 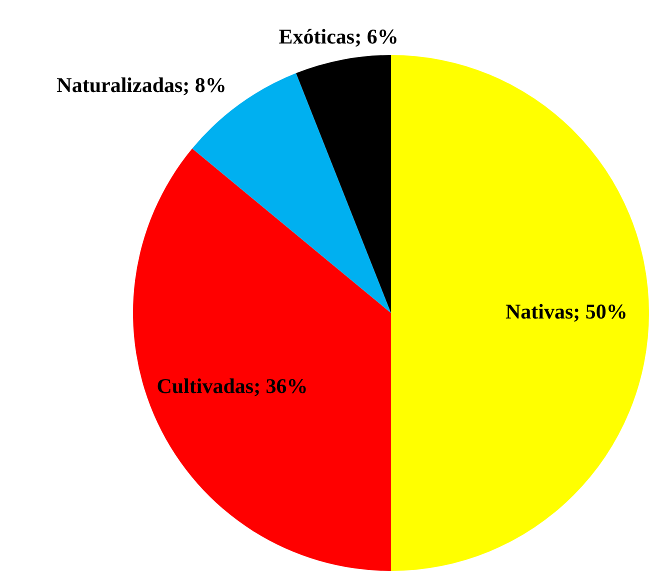 What do you see at coordinates (232, 386) in the screenshot?
I see `slice-label: Cultivadas; 36%` at bounding box center [232, 386].